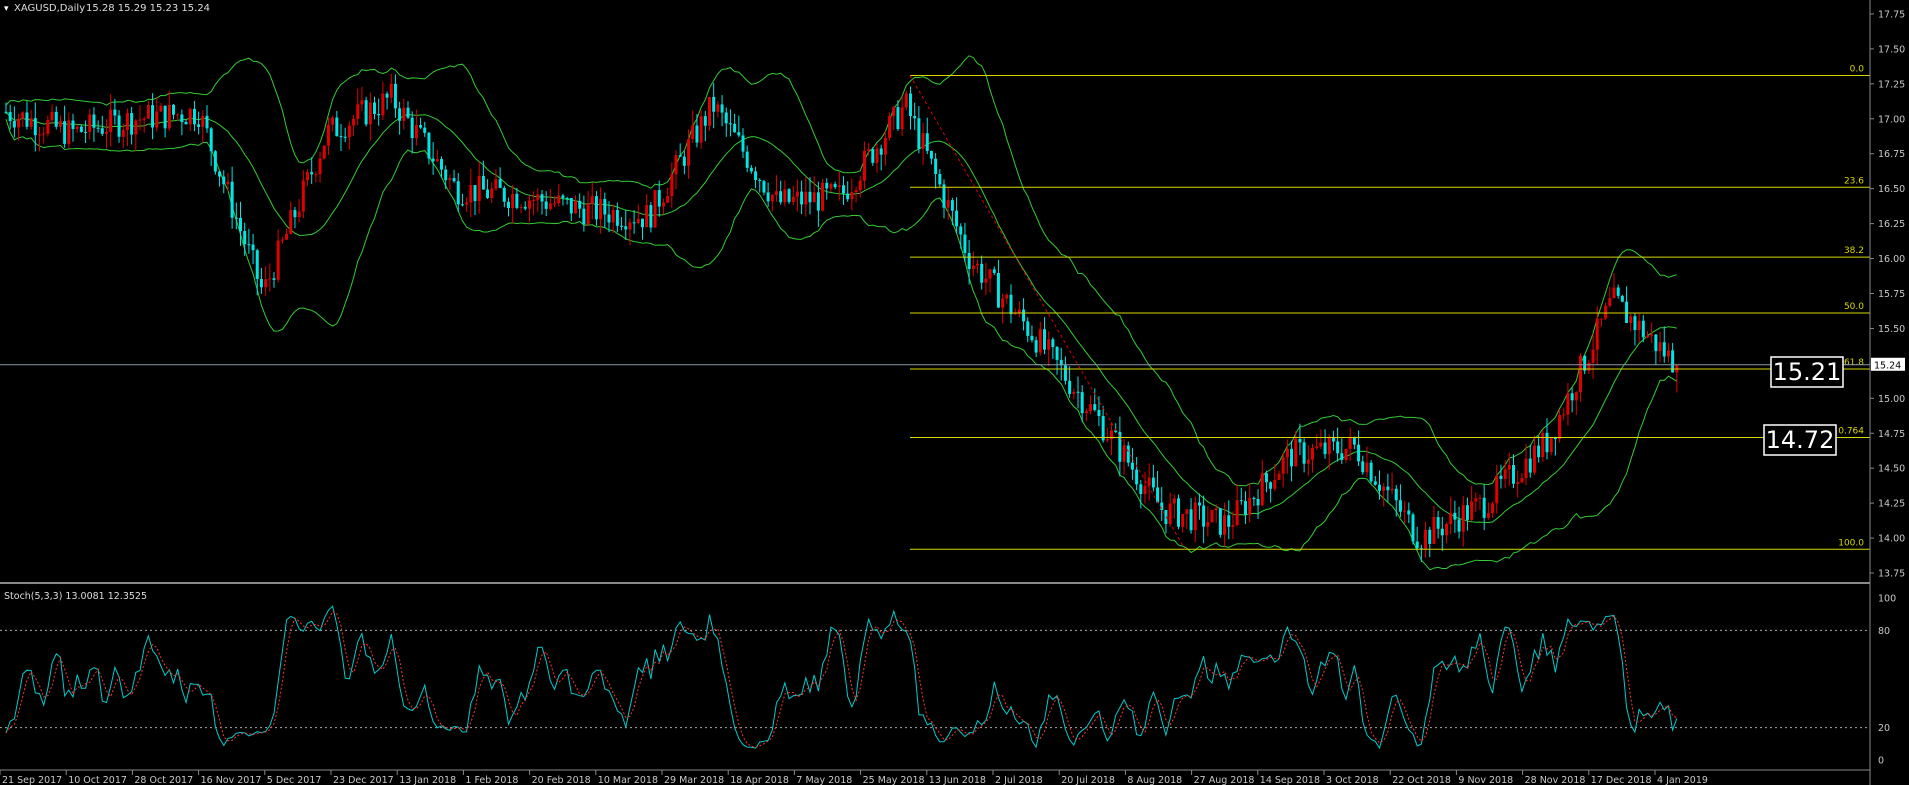  What do you see at coordinates (1854, 307) in the screenshot?
I see `fib-level-label: 50.0` at bounding box center [1854, 307].